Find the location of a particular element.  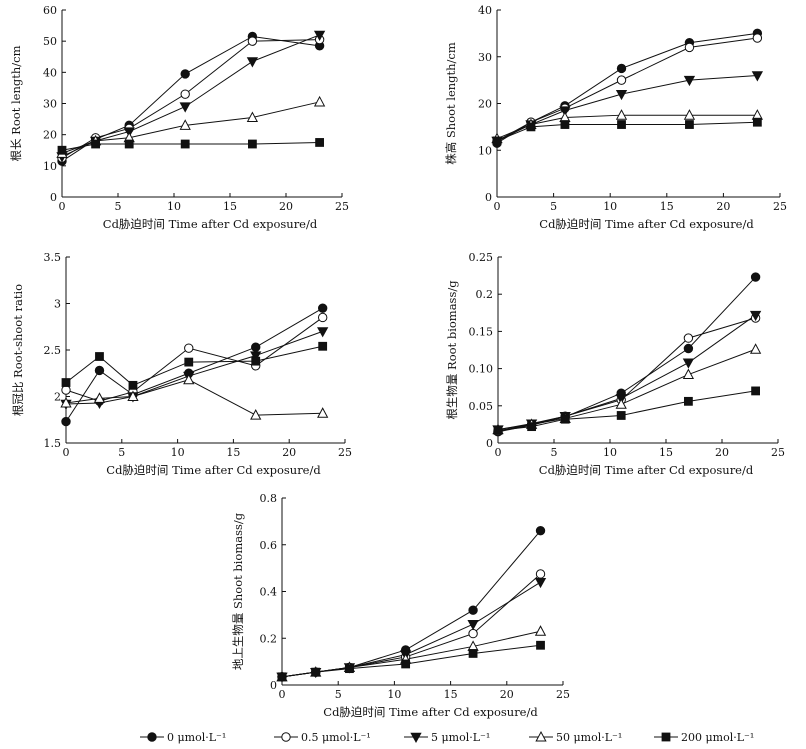

y-tick-label: 60 is located at coordinates (50, 10).